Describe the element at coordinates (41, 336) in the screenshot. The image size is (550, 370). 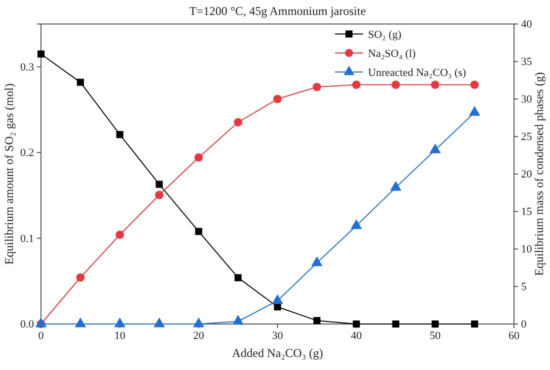
I see `x-tick-label: 0` at that location.